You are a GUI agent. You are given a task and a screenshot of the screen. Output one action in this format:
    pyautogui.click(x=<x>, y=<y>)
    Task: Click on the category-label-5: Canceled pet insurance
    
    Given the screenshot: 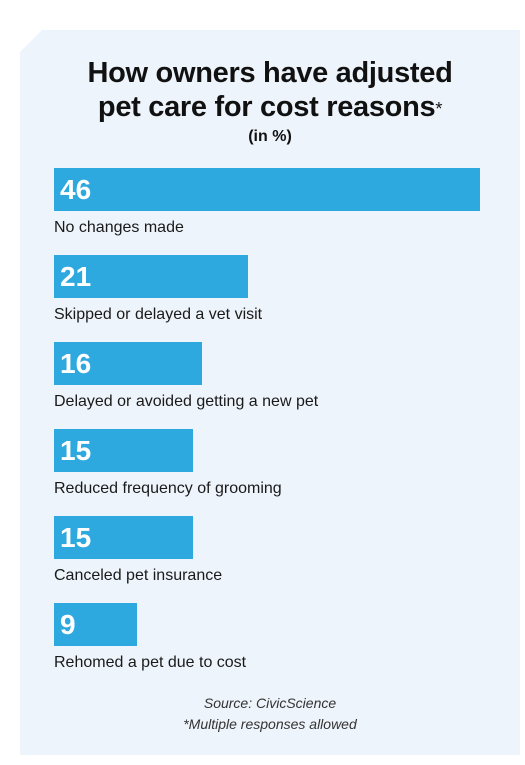 What is the action you would take?
    pyautogui.click(x=138, y=575)
    